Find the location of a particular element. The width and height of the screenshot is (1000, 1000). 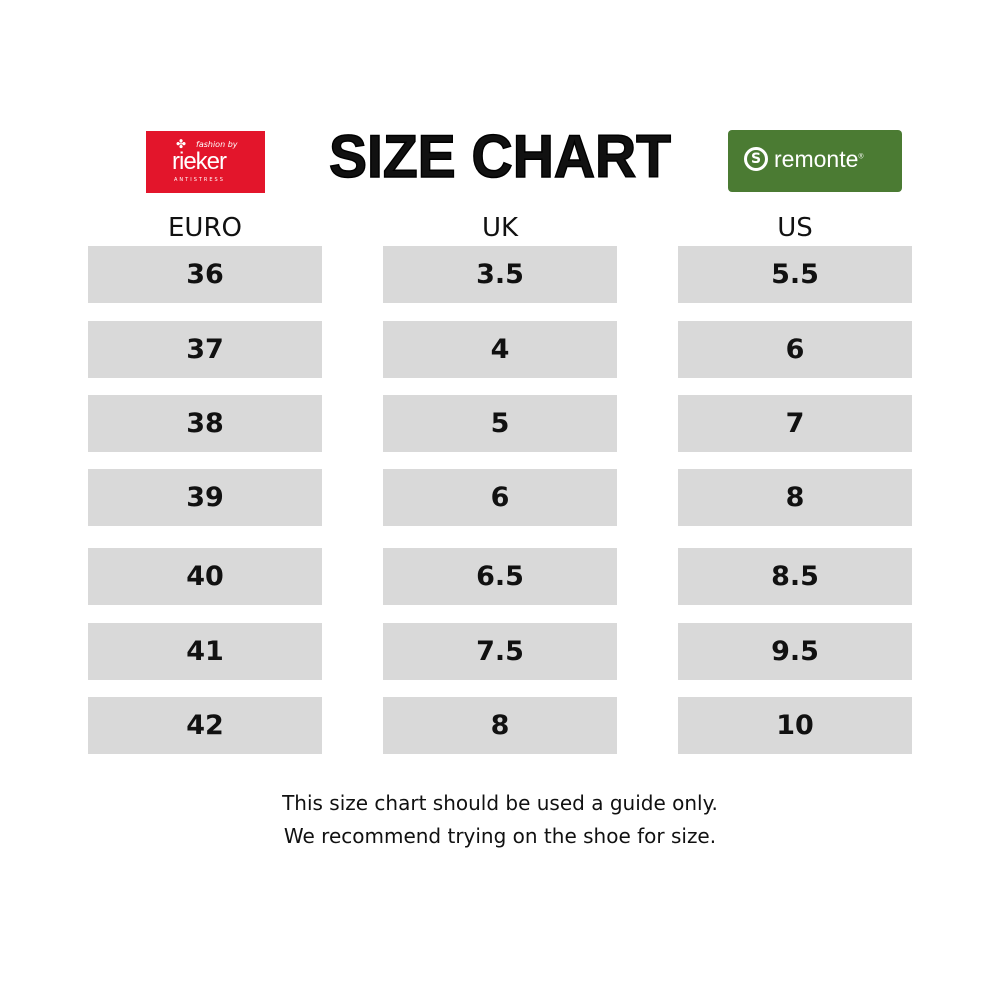

column-header: UK is located at coordinates (500, 228).